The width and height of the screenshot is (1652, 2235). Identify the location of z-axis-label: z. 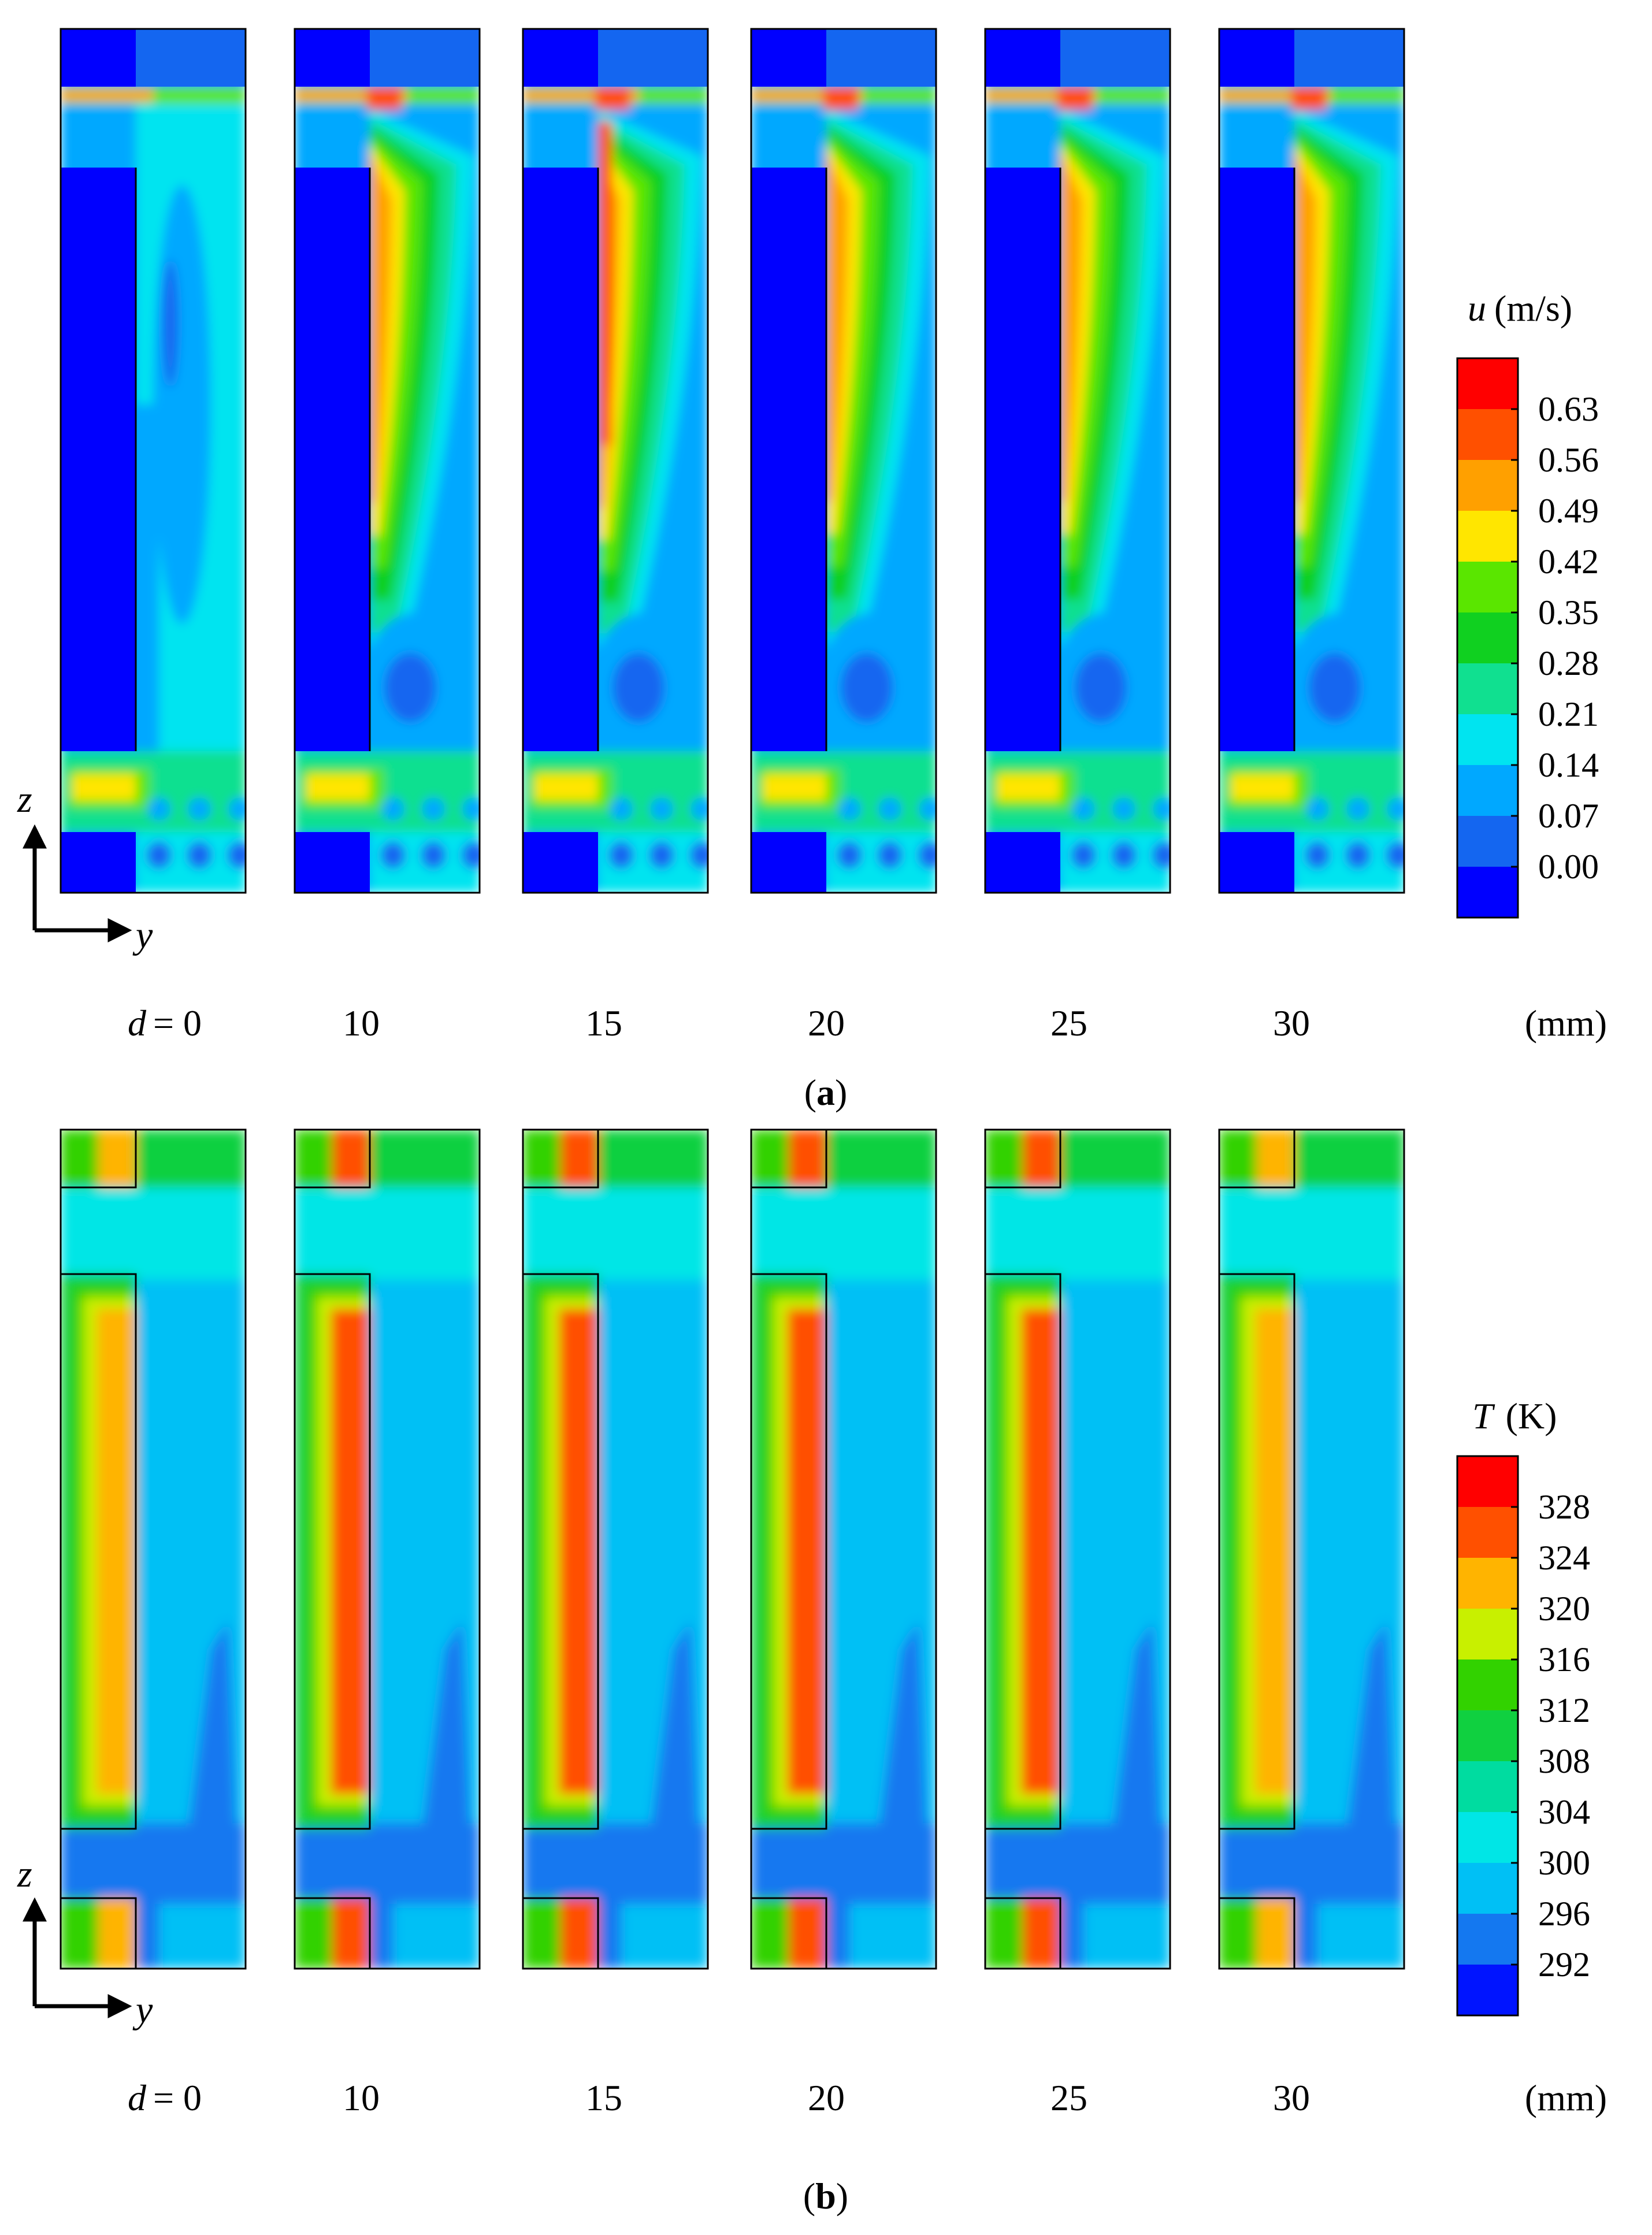
(24, 799).